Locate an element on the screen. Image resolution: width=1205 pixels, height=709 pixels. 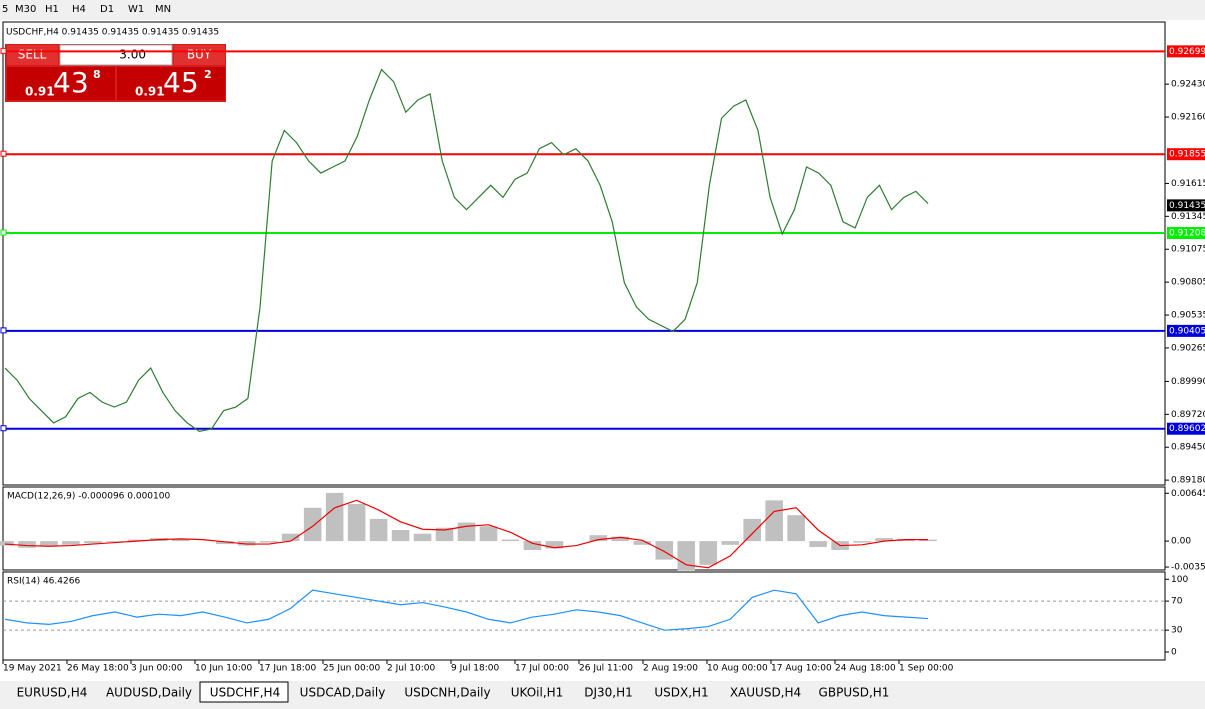
tab-label: UKOil,H1 is located at coordinates (537, 693).